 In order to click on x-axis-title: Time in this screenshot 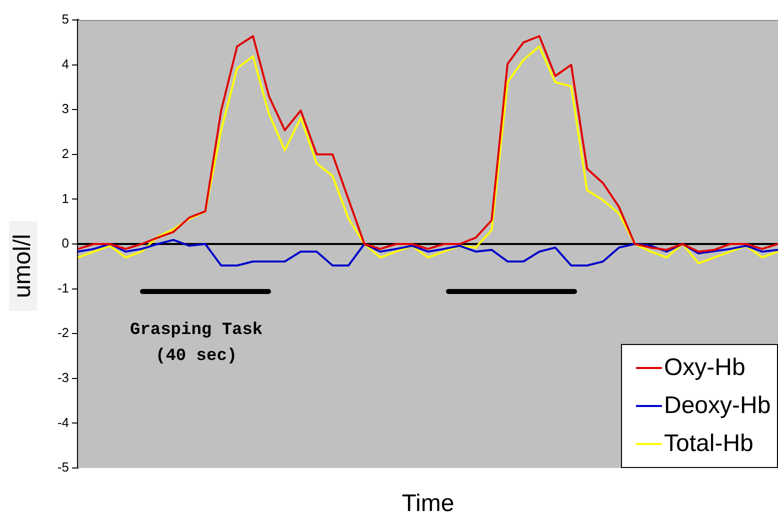, I will do `click(428, 504)`.